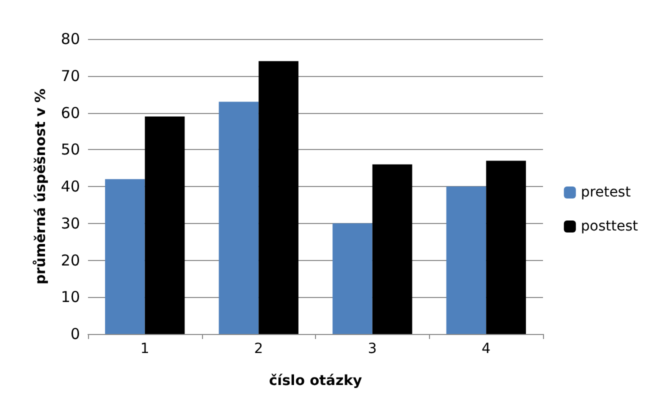 The height and width of the screenshot is (419, 661). What do you see at coordinates (259, 349) in the screenshot?
I see `x-tick-label: 2` at bounding box center [259, 349].